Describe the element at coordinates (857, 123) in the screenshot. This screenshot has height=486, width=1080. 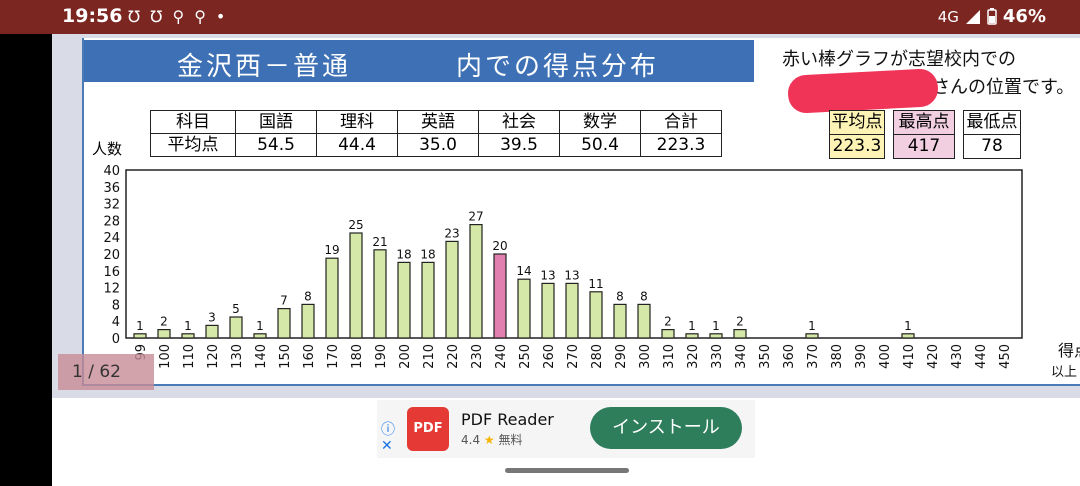
I see `stat-label: 平均点` at that location.